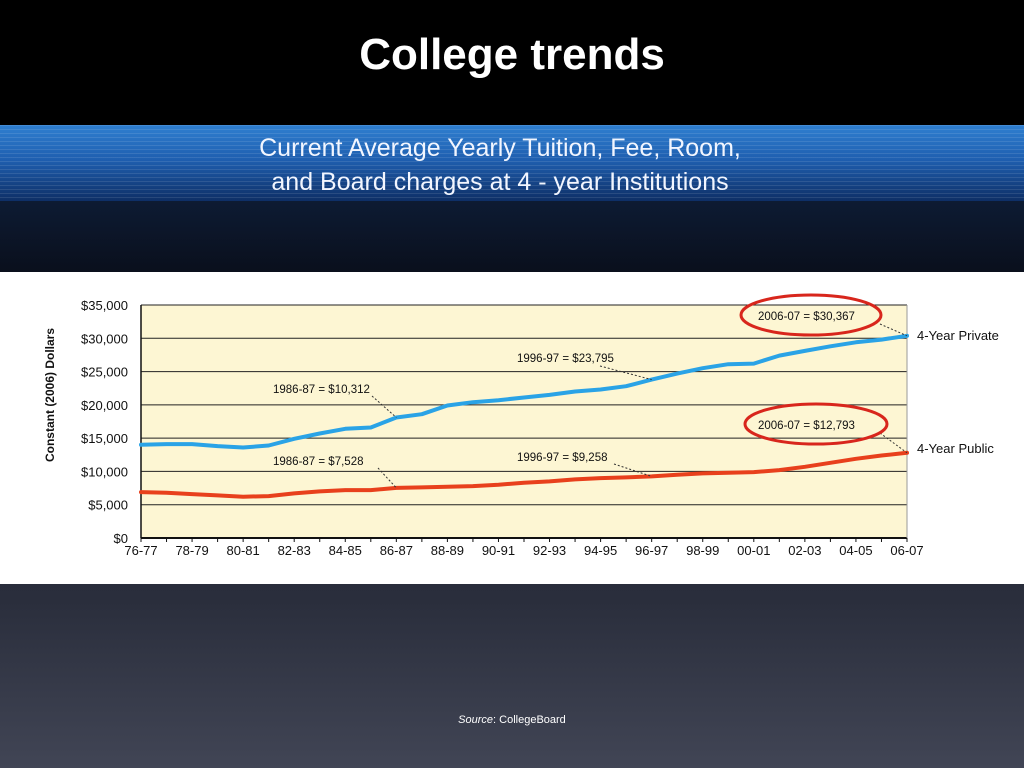 This screenshot has height=768, width=1024. What do you see at coordinates (565, 359) in the screenshot?
I see `annotation-label: 1996-97 = $23,795` at bounding box center [565, 359].